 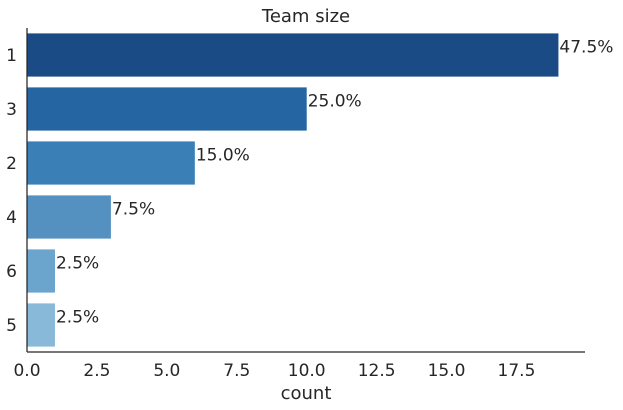 What do you see at coordinates (11, 164) in the screenshot?
I see `y-tick-label-2: 2` at bounding box center [11, 164].